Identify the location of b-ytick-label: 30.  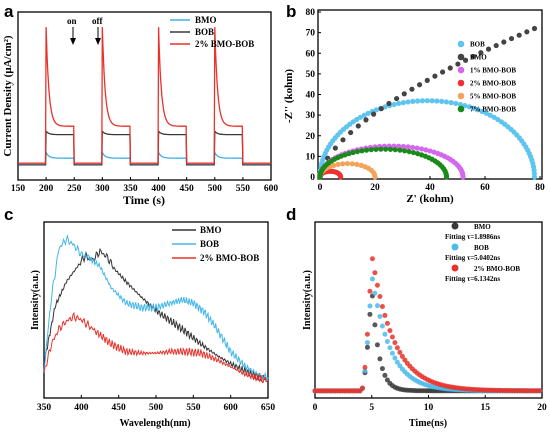
(311, 116).